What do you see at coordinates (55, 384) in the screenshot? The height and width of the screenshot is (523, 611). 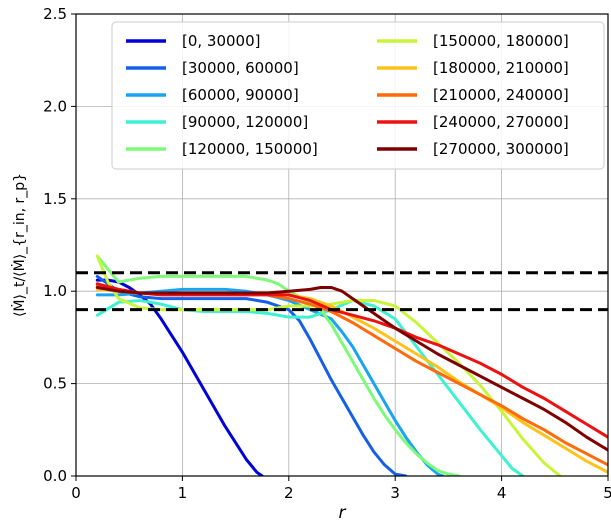 I see `y-tick-label: 0.5` at bounding box center [55, 384].